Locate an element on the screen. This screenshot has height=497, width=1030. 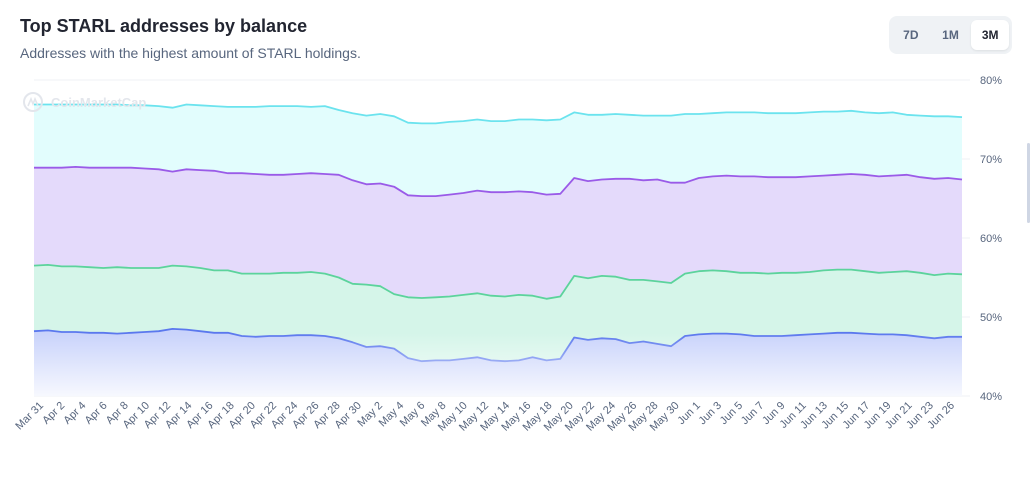
range-tab-1m: 1M is located at coordinates (950, 35).